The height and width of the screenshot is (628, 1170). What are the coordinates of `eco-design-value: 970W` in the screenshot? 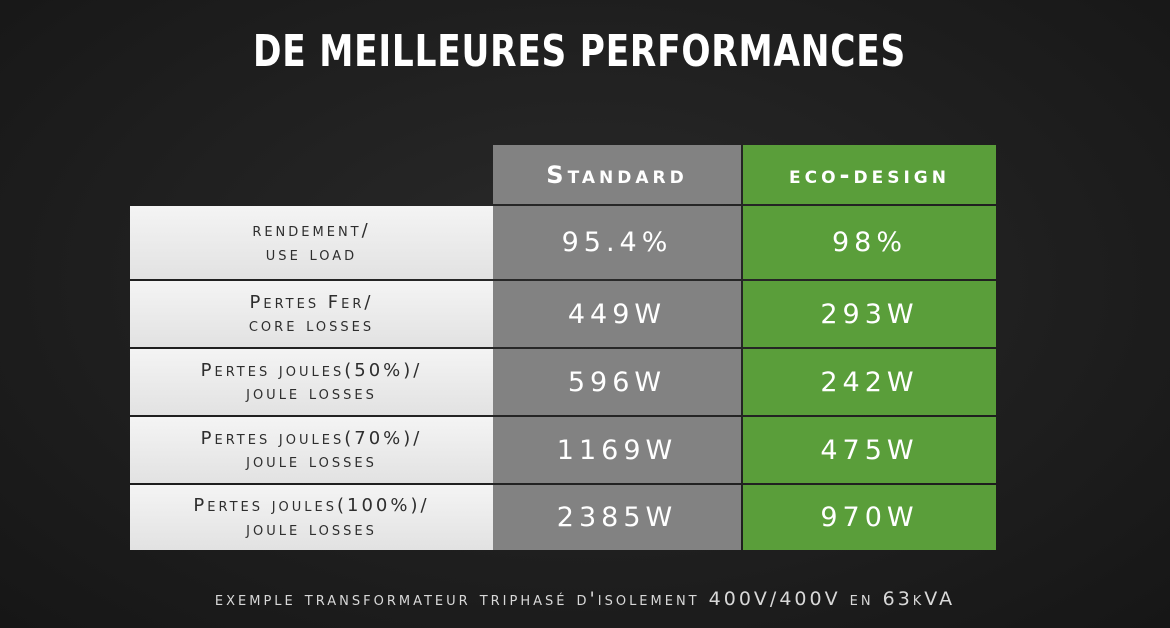 It's located at (869, 517).